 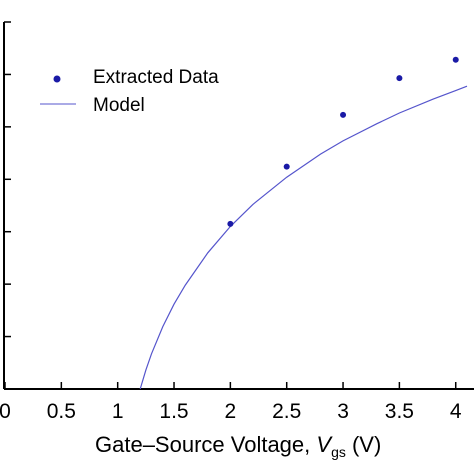 I want to click on legend-label-model: Model, so click(x=119, y=105).